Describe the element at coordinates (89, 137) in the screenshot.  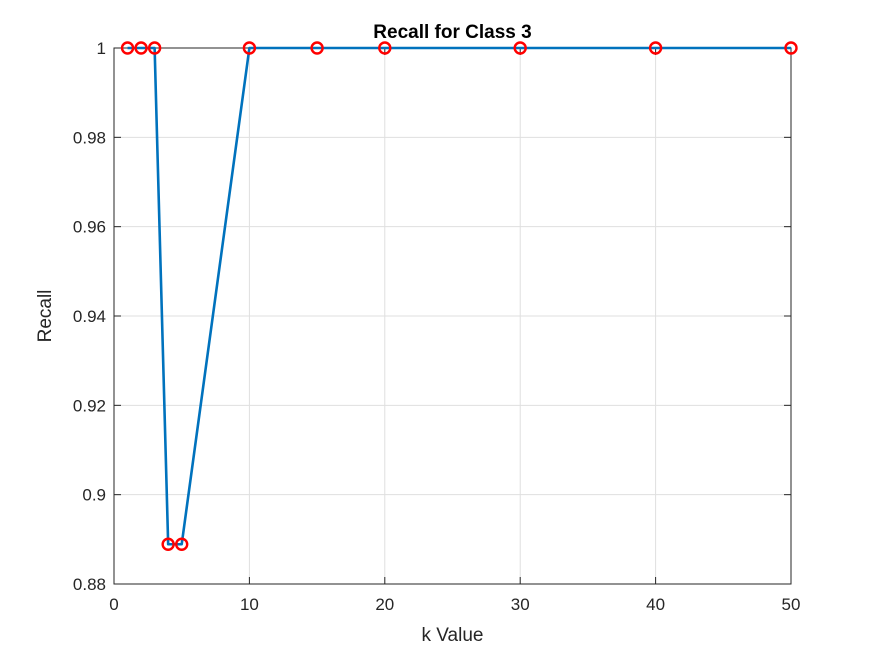
I see `y-tick-label: 0.98` at that location.